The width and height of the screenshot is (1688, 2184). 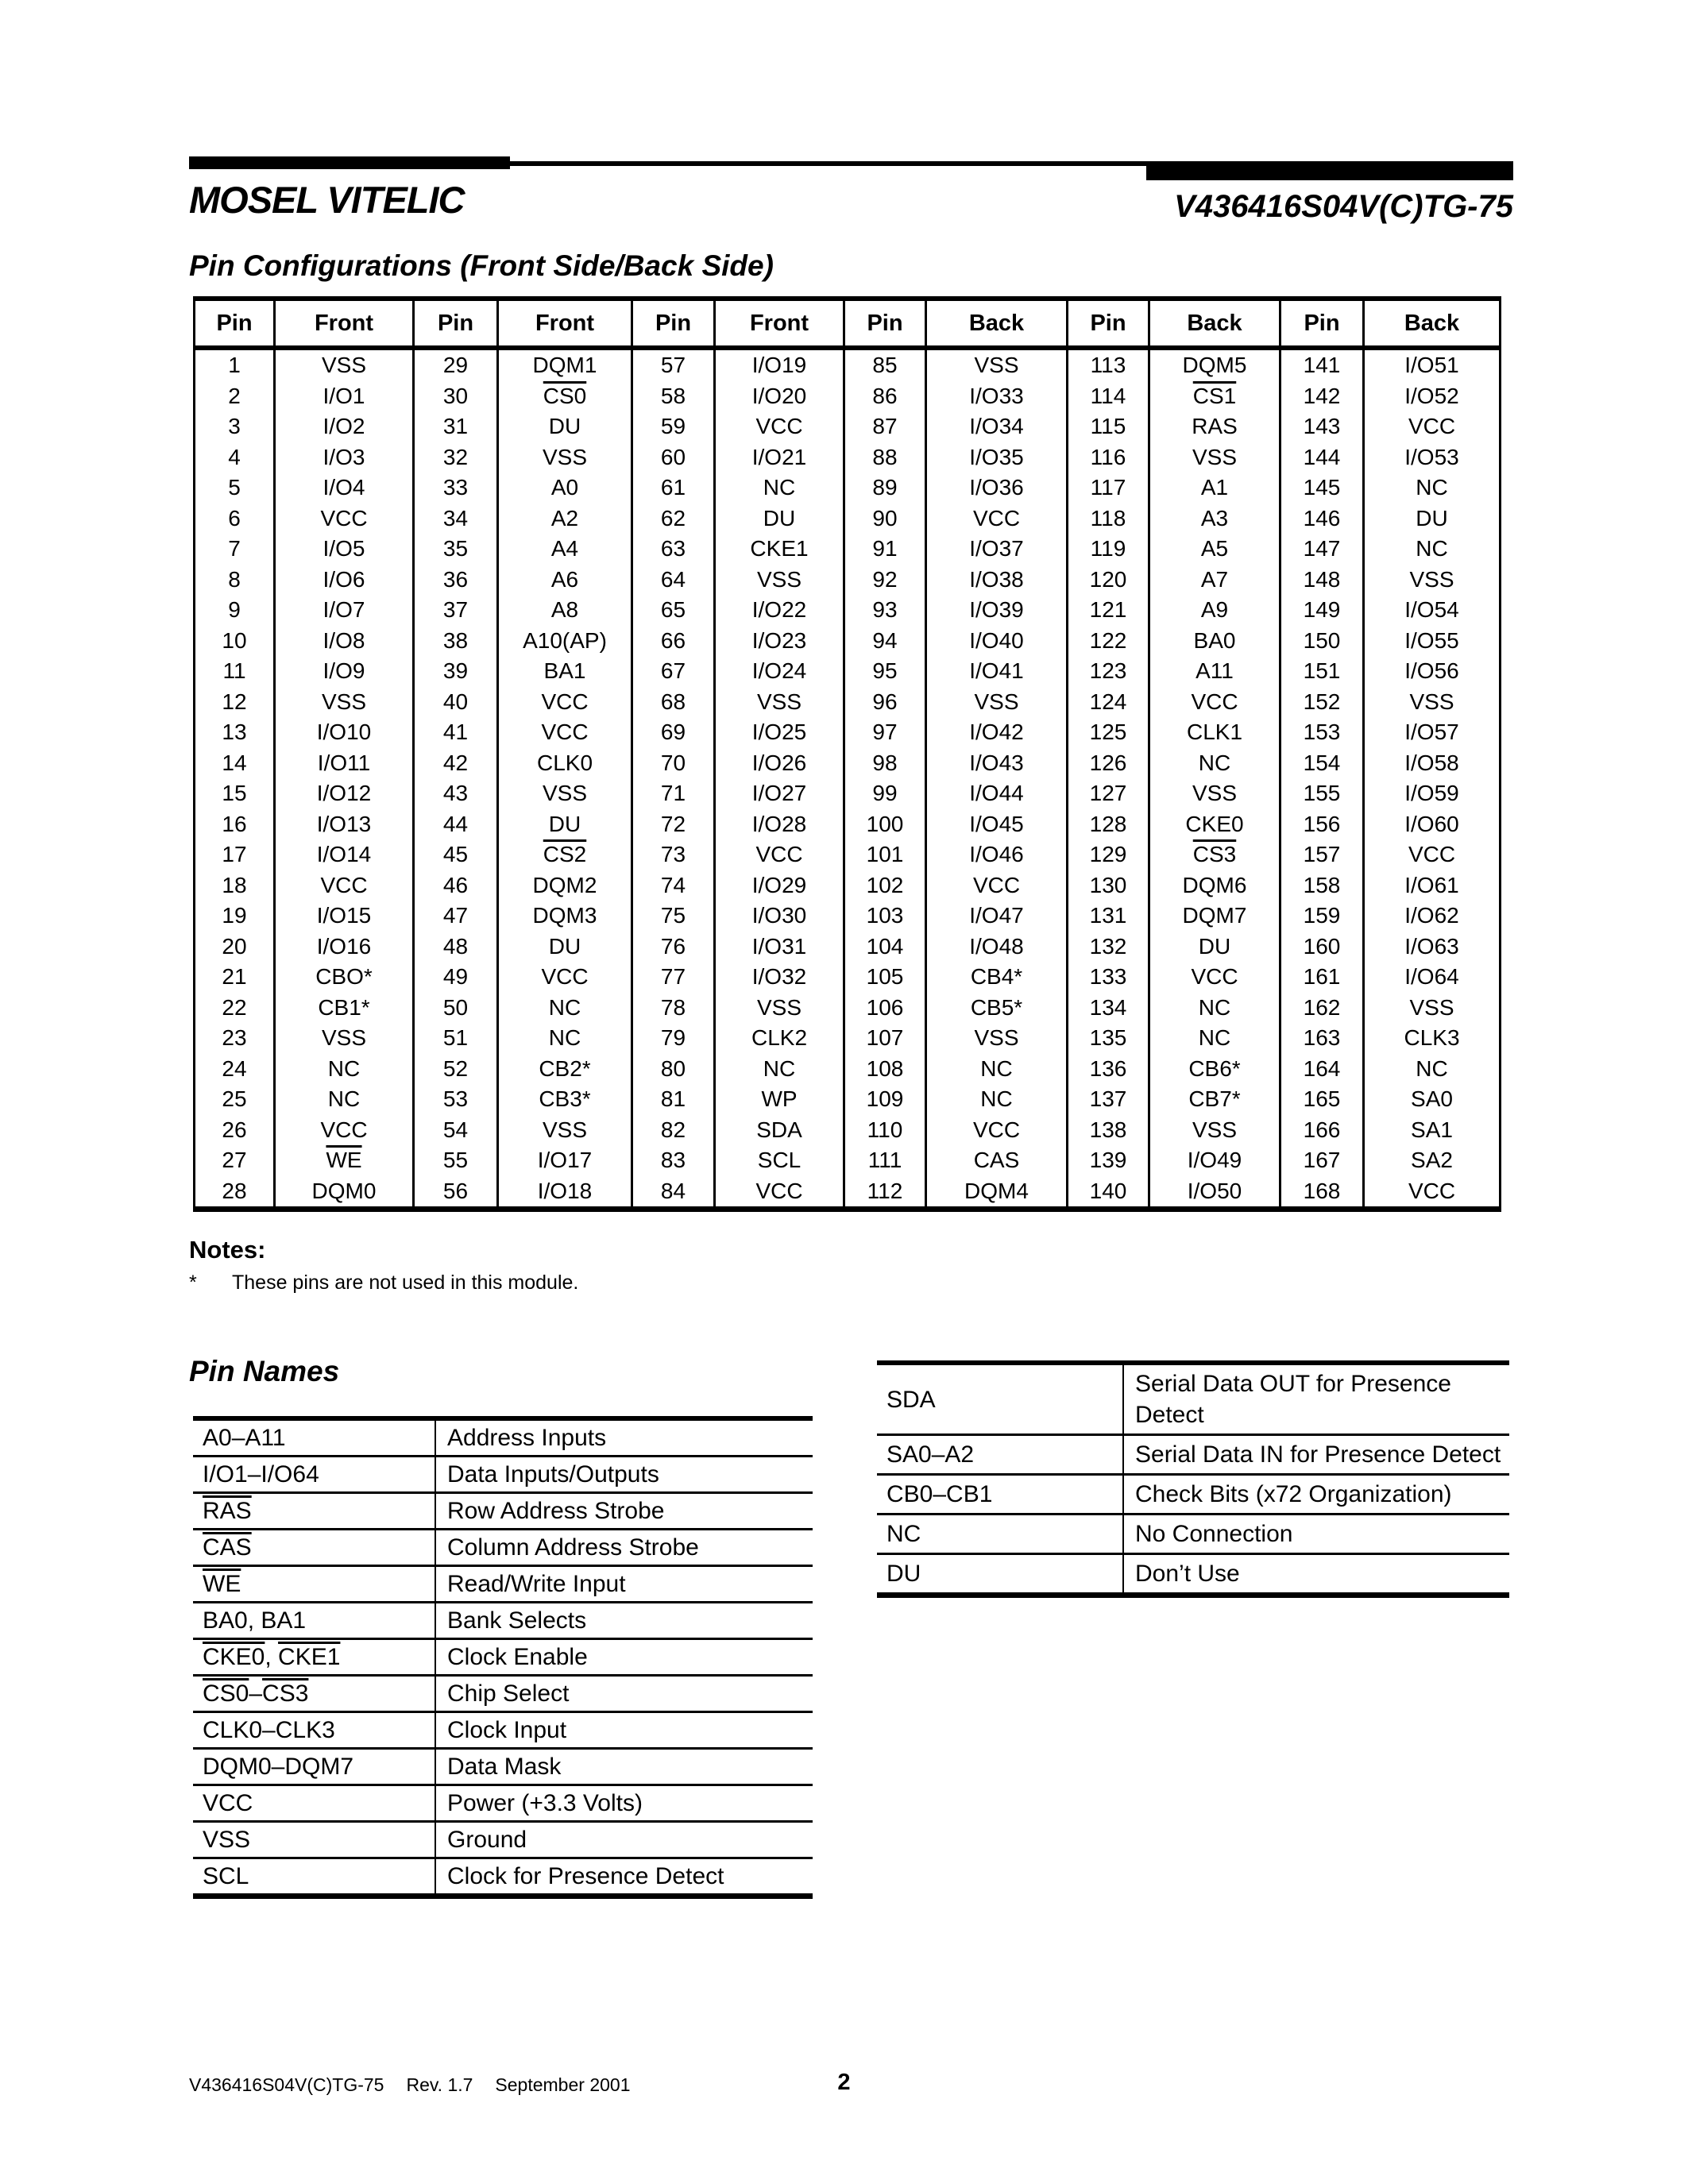 What do you see at coordinates (1214, 488) in the screenshot?
I see `table-cell: A1` at bounding box center [1214, 488].